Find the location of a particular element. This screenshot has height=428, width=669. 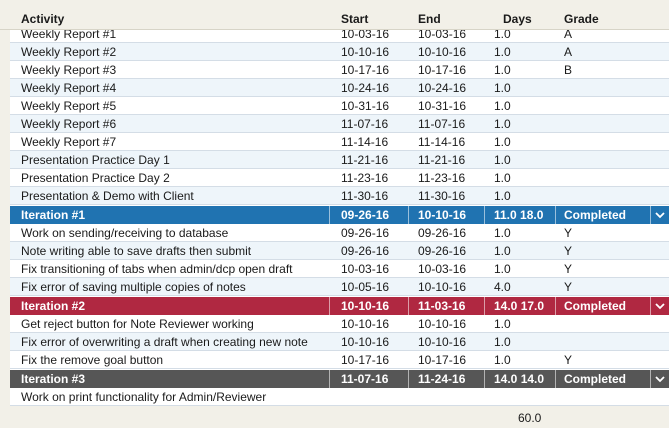

row-start: 09-26-16 is located at coordinates (365, 233).